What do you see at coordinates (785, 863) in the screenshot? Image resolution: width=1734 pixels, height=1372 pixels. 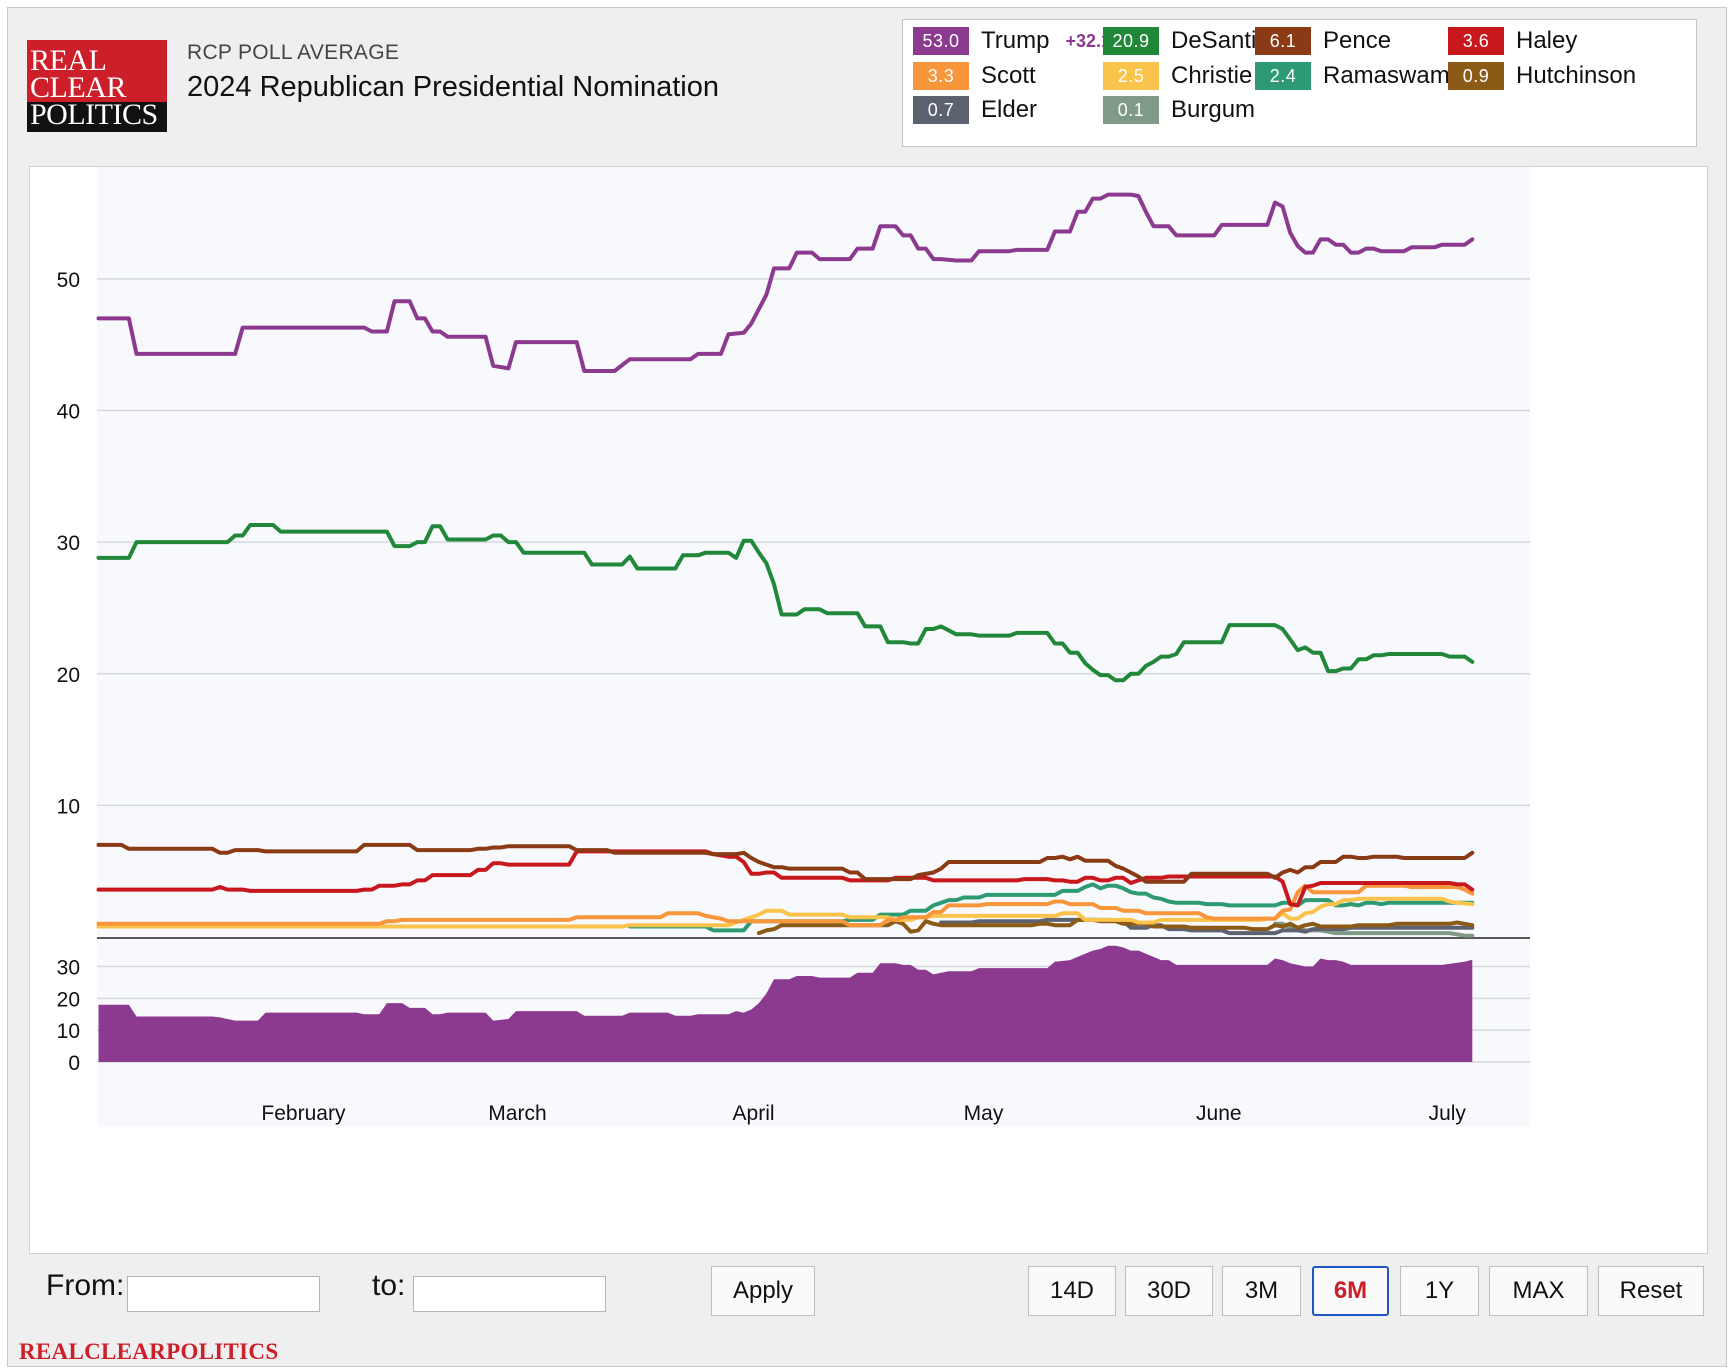 I see `series-line-pence` at bounding box center [785, 863].